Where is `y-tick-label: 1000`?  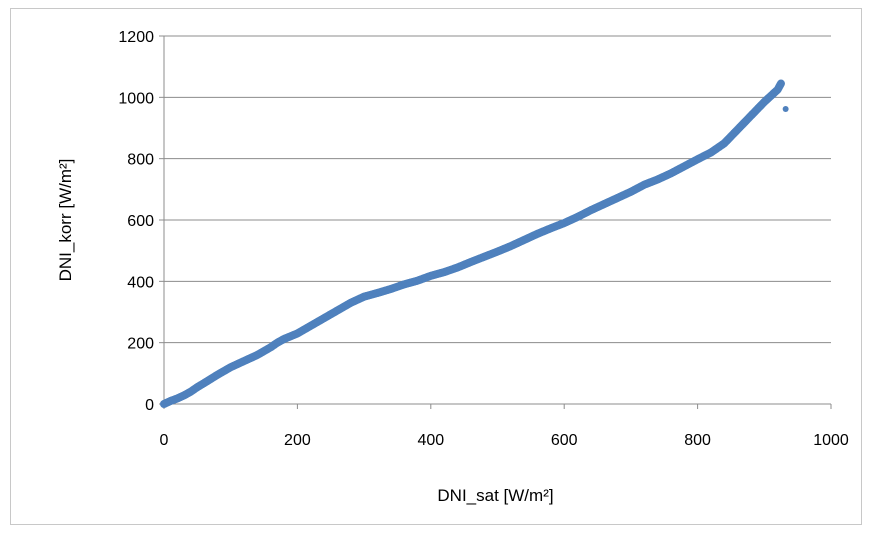
y-tick-label: 1000 is located at coordinates (136, 98).